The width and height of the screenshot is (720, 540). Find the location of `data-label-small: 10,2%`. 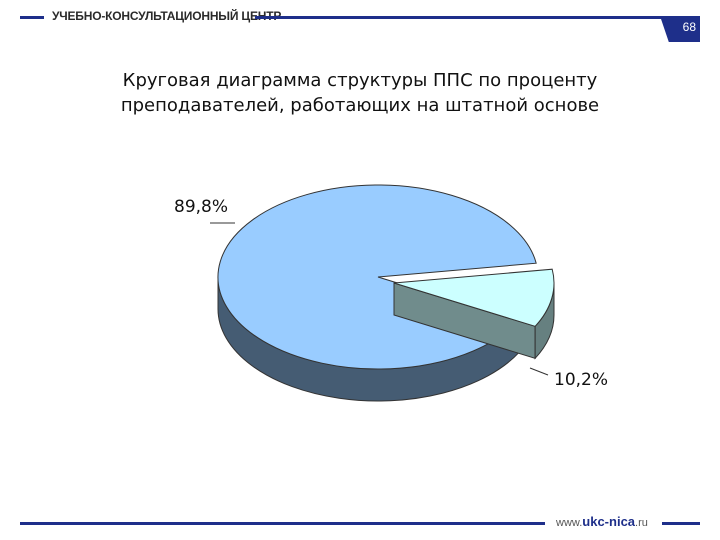

data-label-small: 10,2% is located at coordinates (581, 380).